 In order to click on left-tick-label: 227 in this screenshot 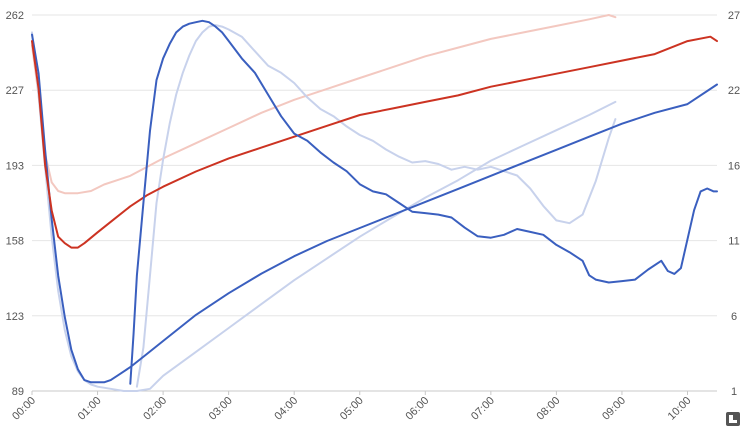, I will do `click(15, 91)`.